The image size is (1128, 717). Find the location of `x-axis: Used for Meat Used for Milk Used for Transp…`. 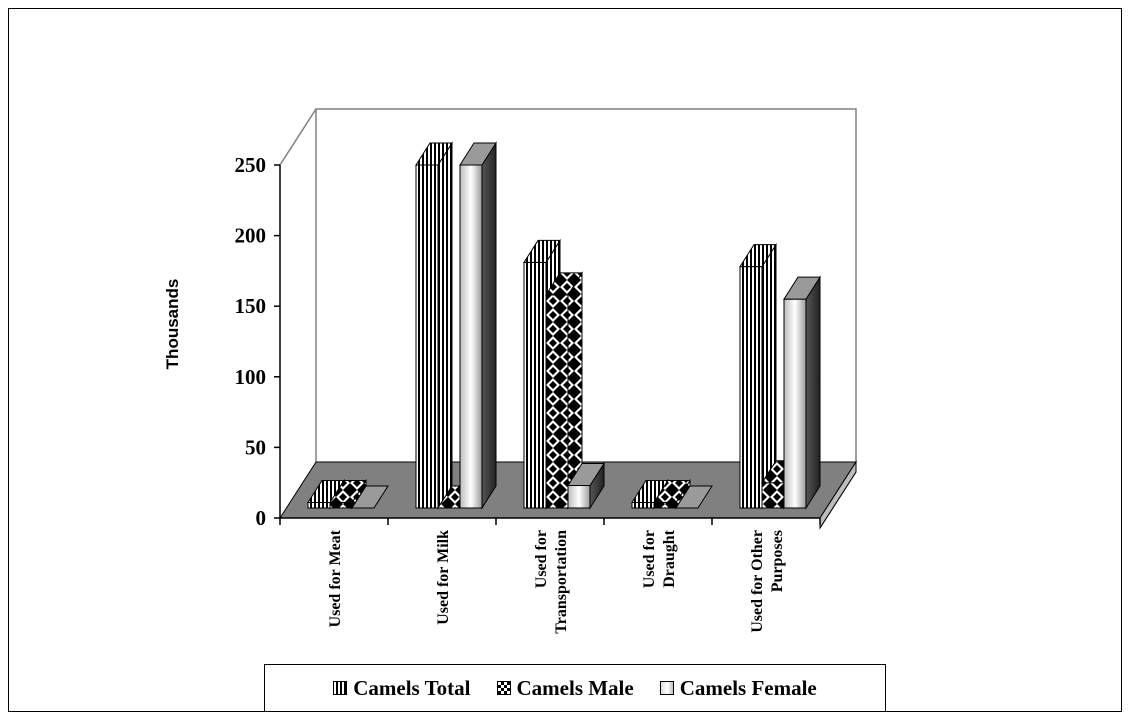

x-axis: Used for Meat Used for Milk Used for Transp… is located at coordinates (550, 575).